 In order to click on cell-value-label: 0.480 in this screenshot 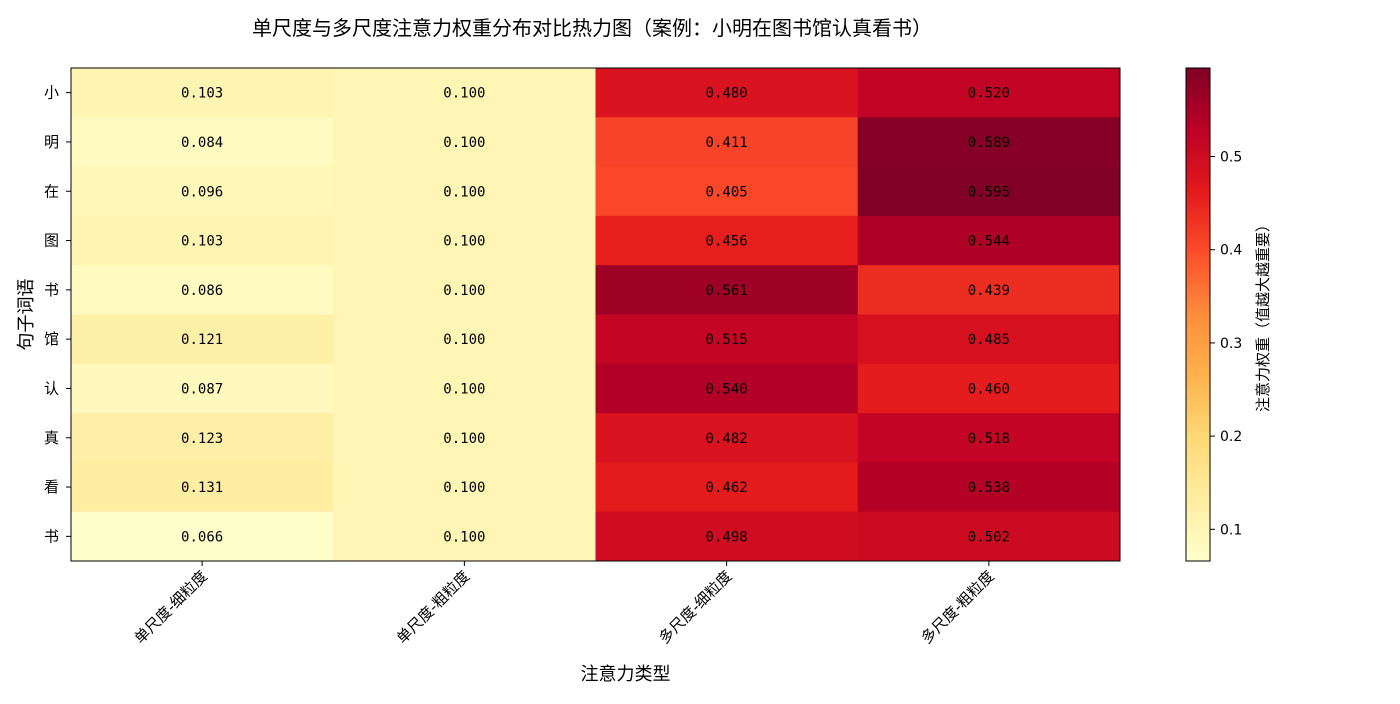, I will do `click(727, 94)`.